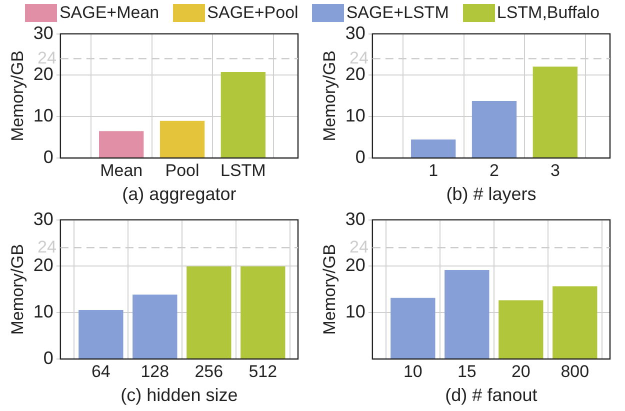 This screenshot has height=411, width=625. I want to click on x-tick-label: 64, so click(100, 371).